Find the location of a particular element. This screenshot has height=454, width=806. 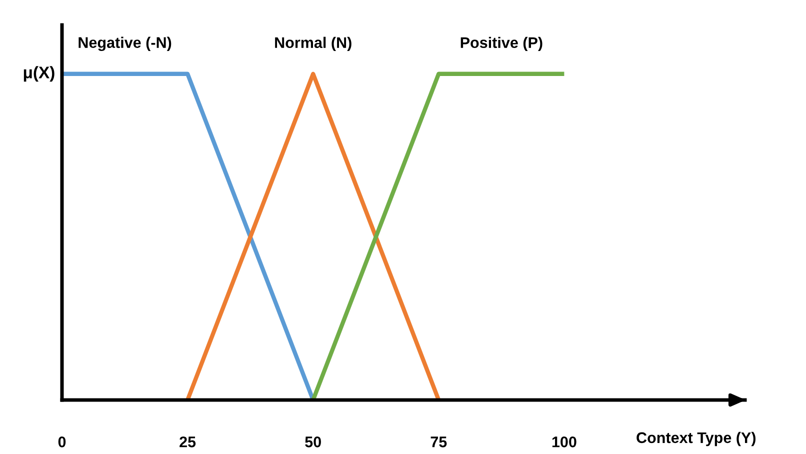

x-tick-label: 0 is located at coordinates (62, 442).